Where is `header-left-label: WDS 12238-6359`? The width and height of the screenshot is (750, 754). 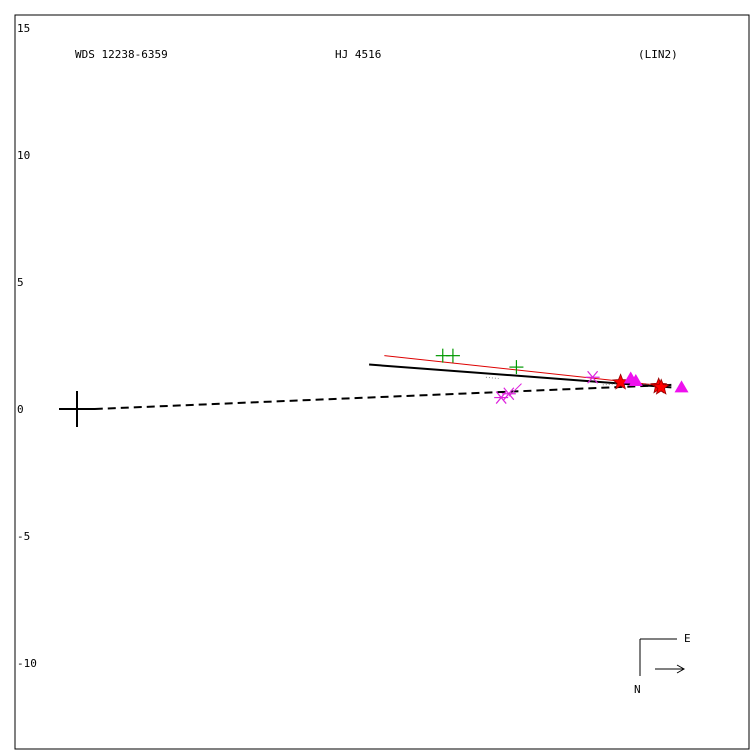 header-left-label: WDS 12238-6359 is located at coordinates (121, 54).